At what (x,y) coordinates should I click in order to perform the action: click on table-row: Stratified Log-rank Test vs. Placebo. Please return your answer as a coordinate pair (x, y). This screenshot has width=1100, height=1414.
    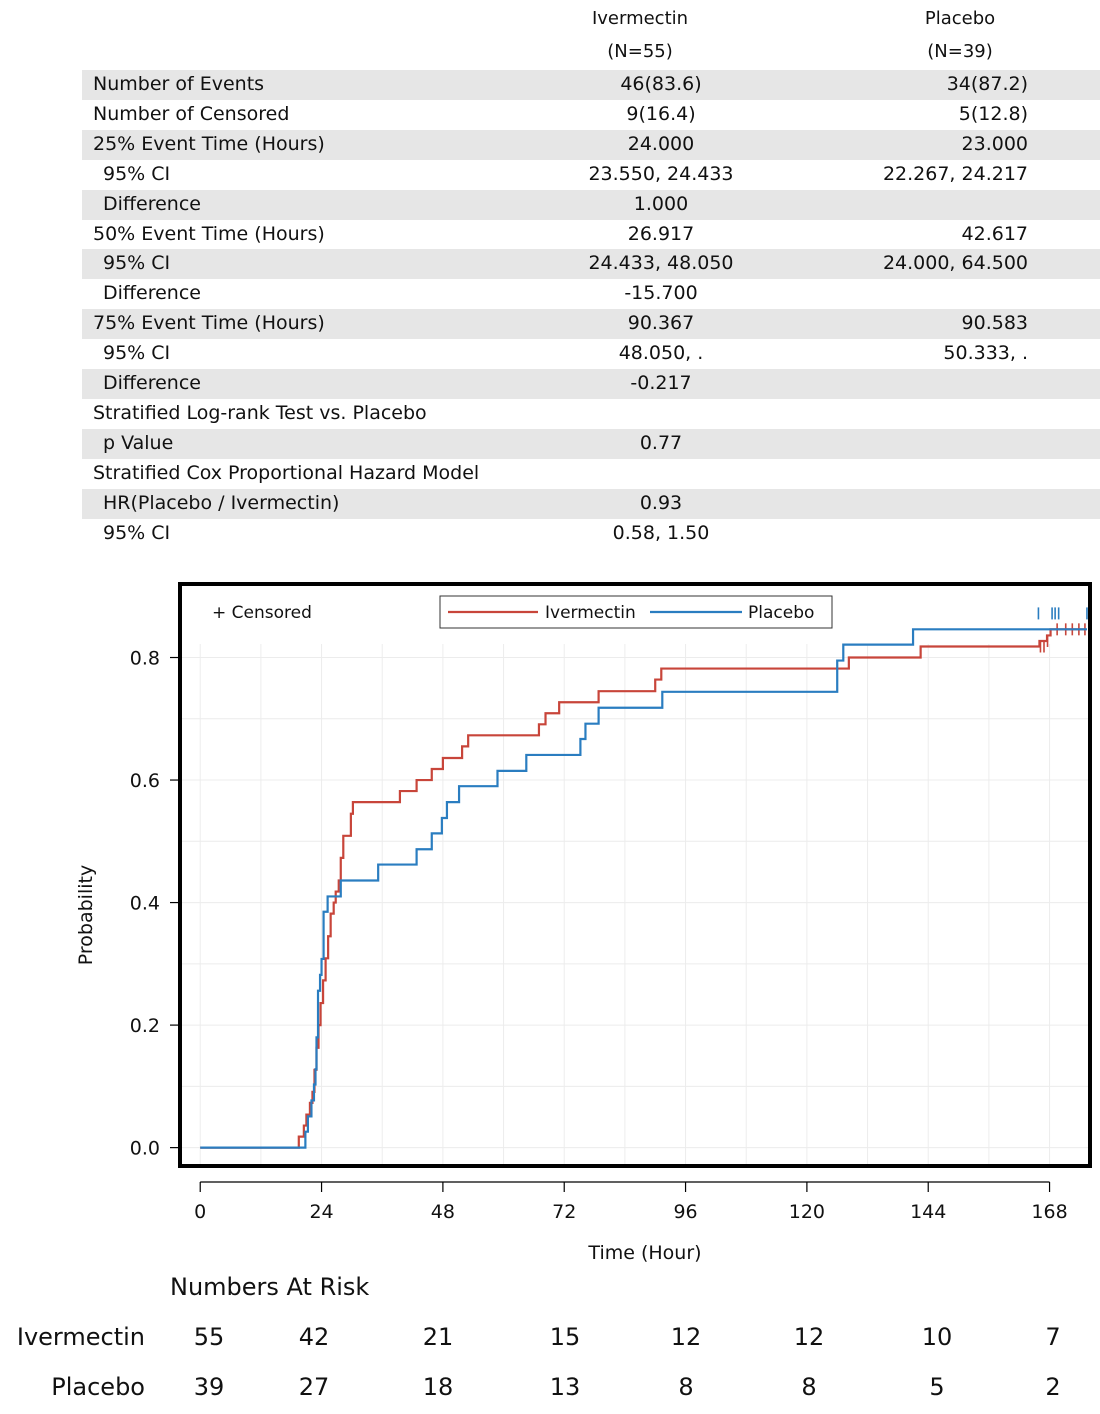
    Looking at the image, I should click on (591, 414).